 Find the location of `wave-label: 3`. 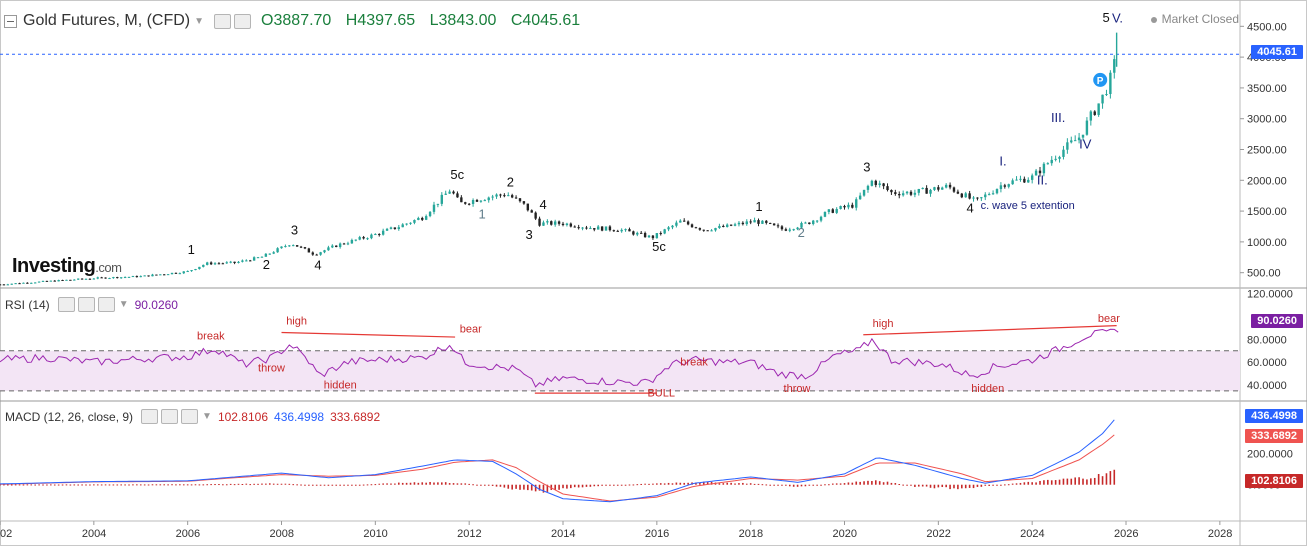

wave-label: 3 is located at coordinates (866, 167).